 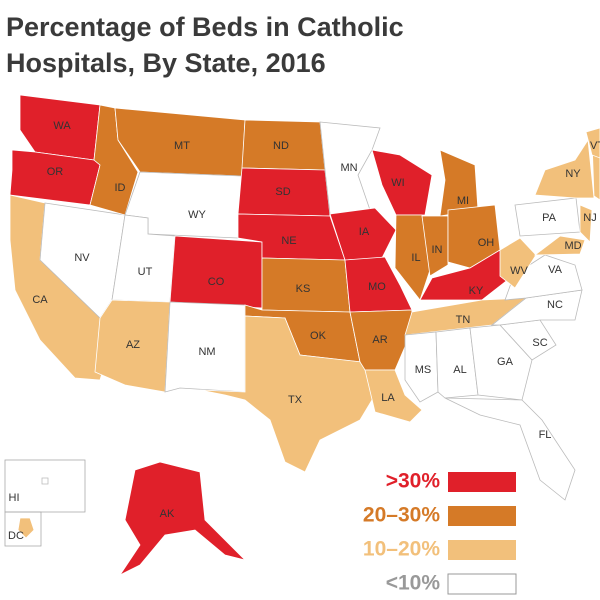 What do you see at coordinates (573, 174) in the screenshot?
I see `state-label: NY` at bounding box center [573, 174].